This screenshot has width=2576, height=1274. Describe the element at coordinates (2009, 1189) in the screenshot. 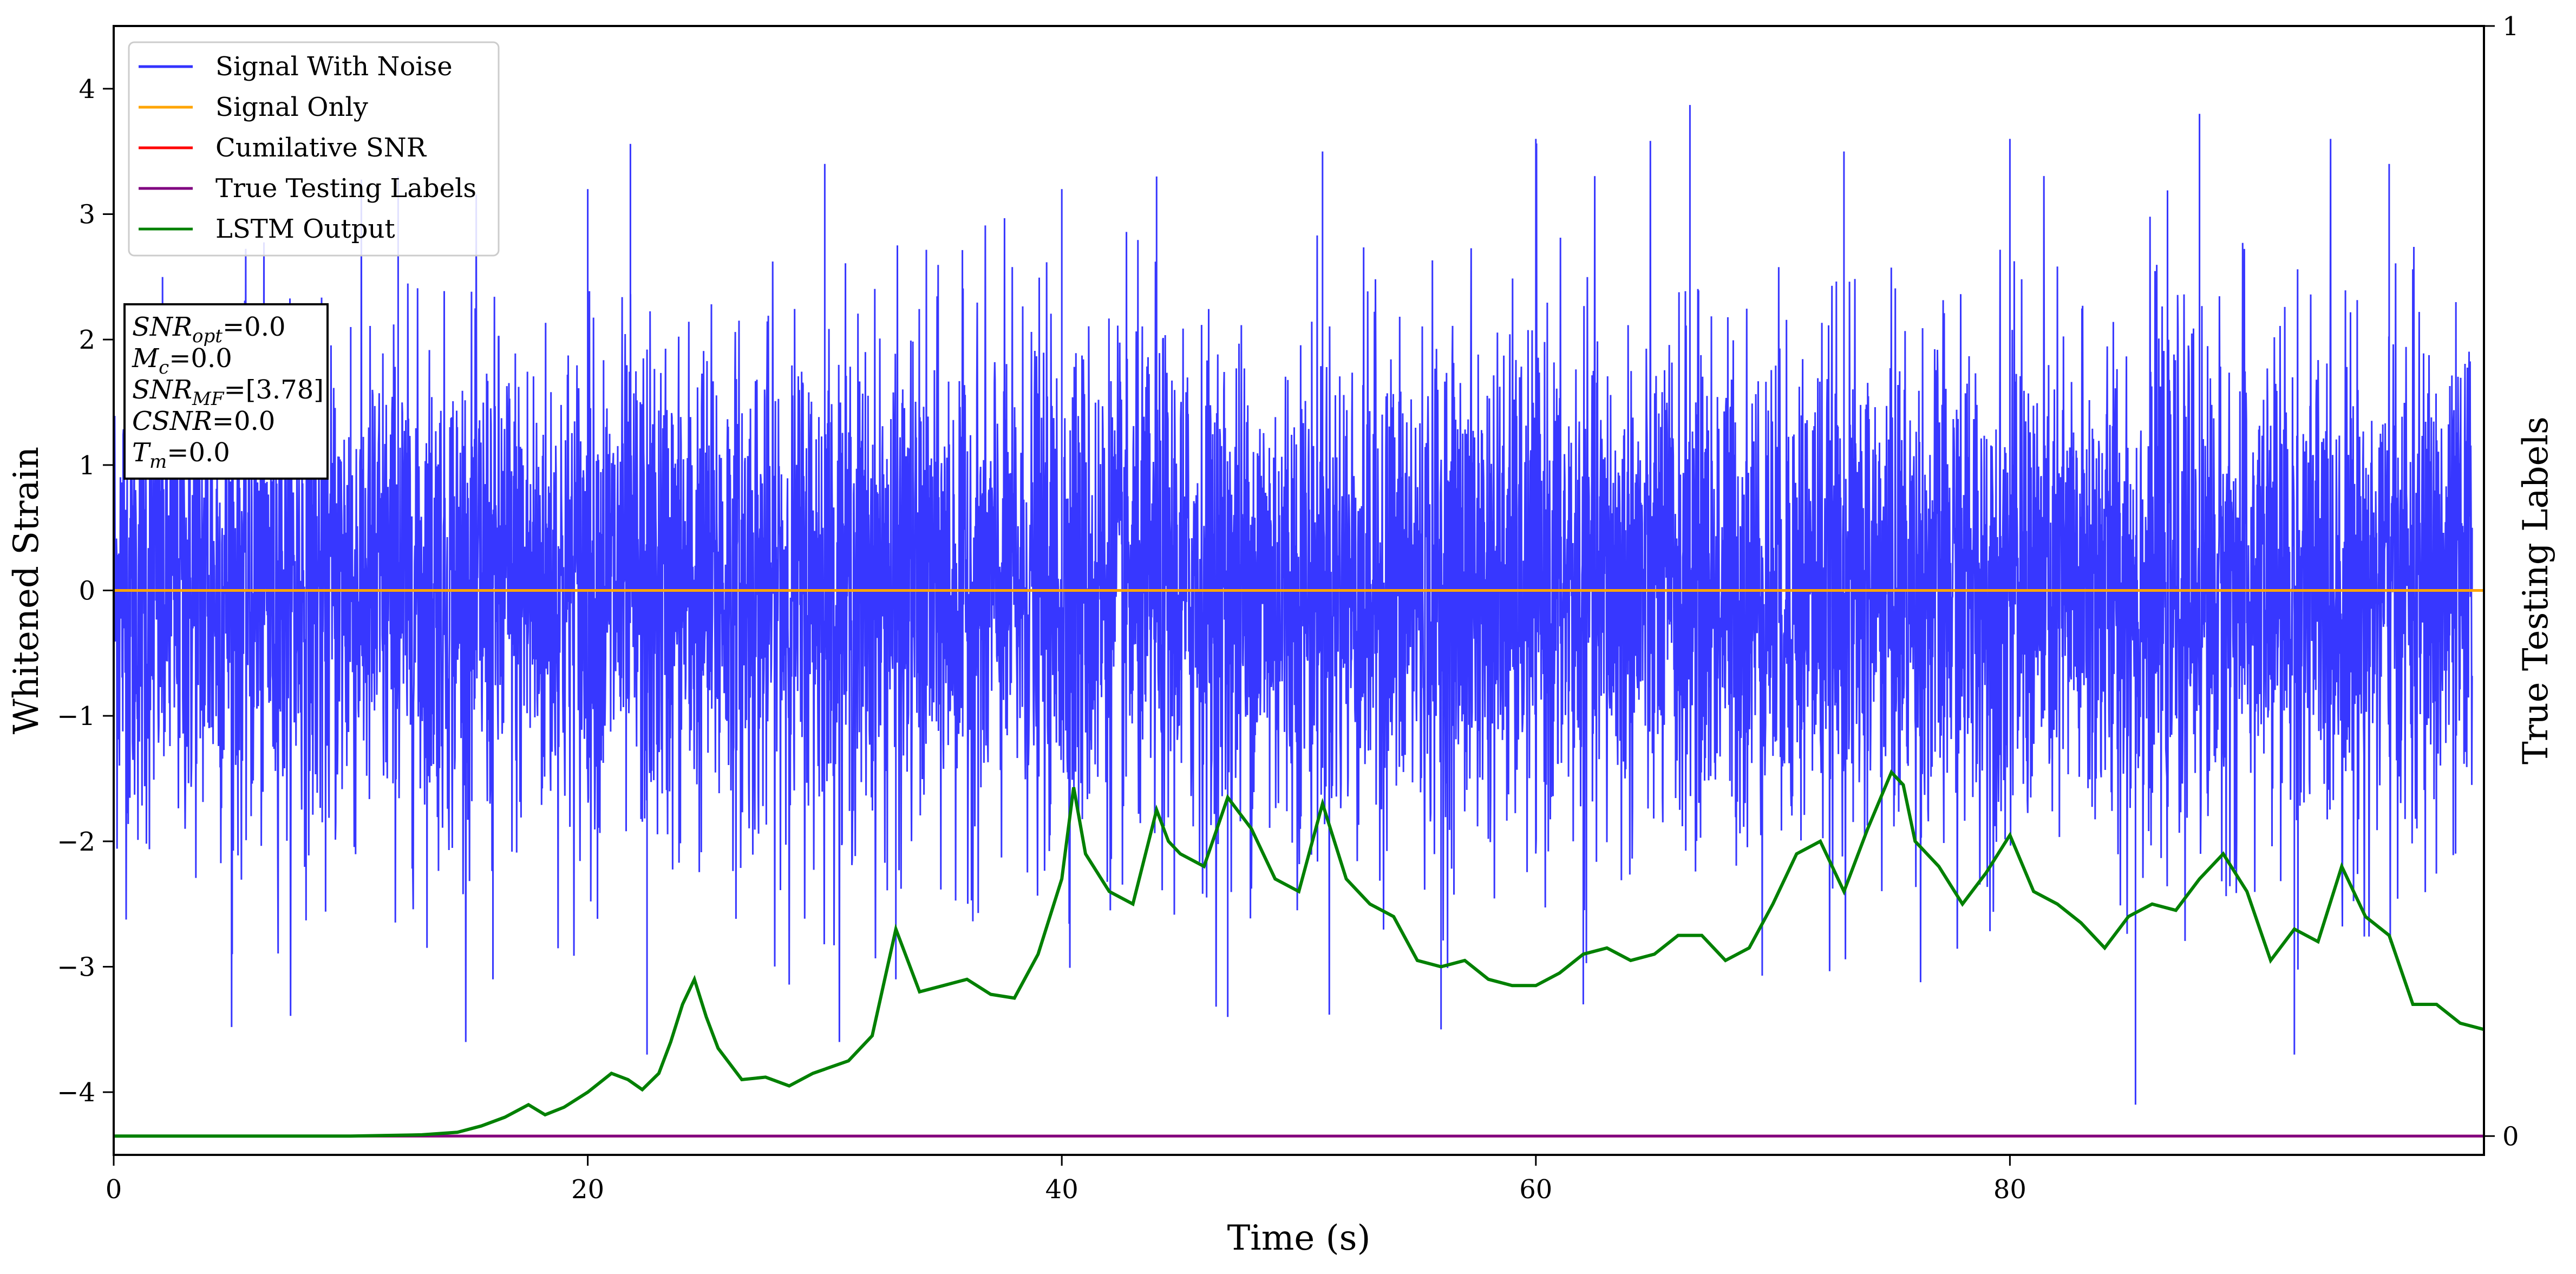

I see `x-tick-label-80: 80` at that location.